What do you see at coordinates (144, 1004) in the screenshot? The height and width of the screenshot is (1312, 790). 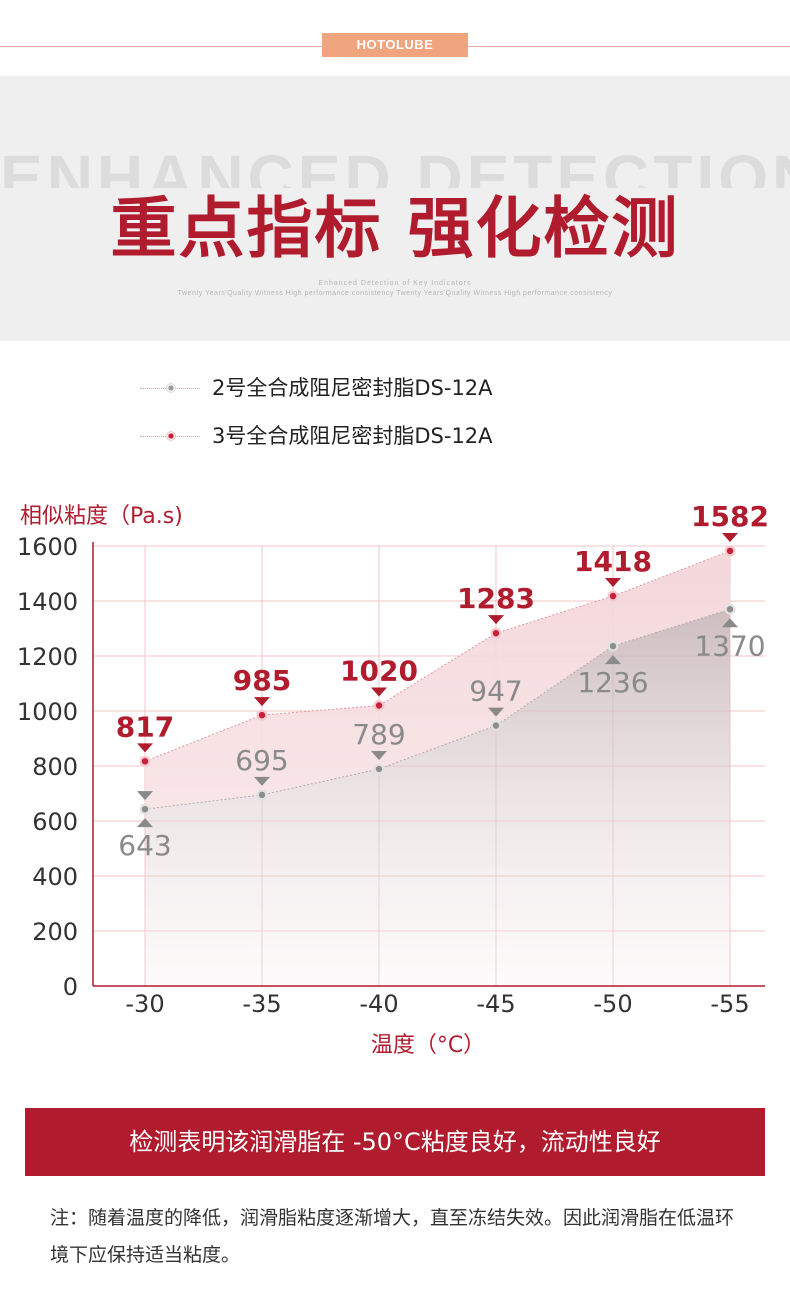 I see `x-tick-label: -30` at bounding box center [144, 1004].